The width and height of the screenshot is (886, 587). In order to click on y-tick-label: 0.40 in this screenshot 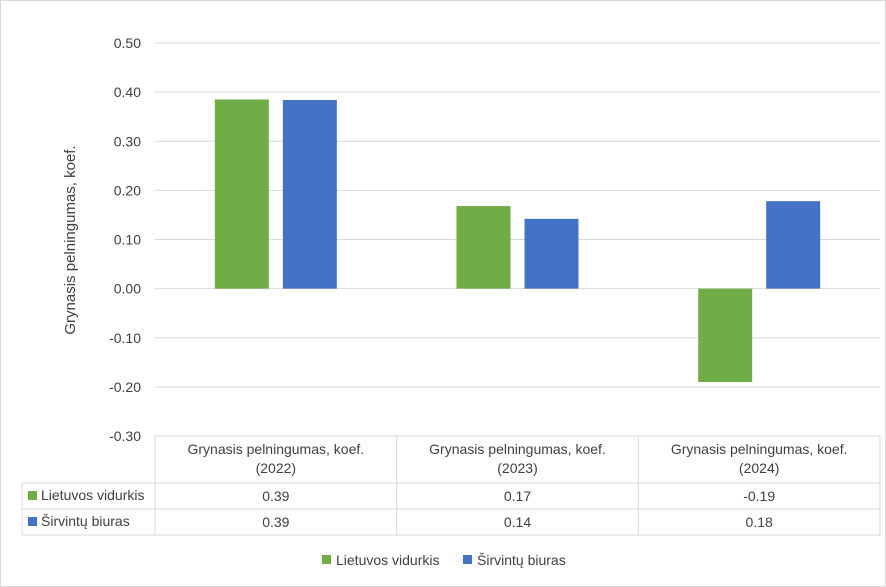, I will do `click(127, 92)`.